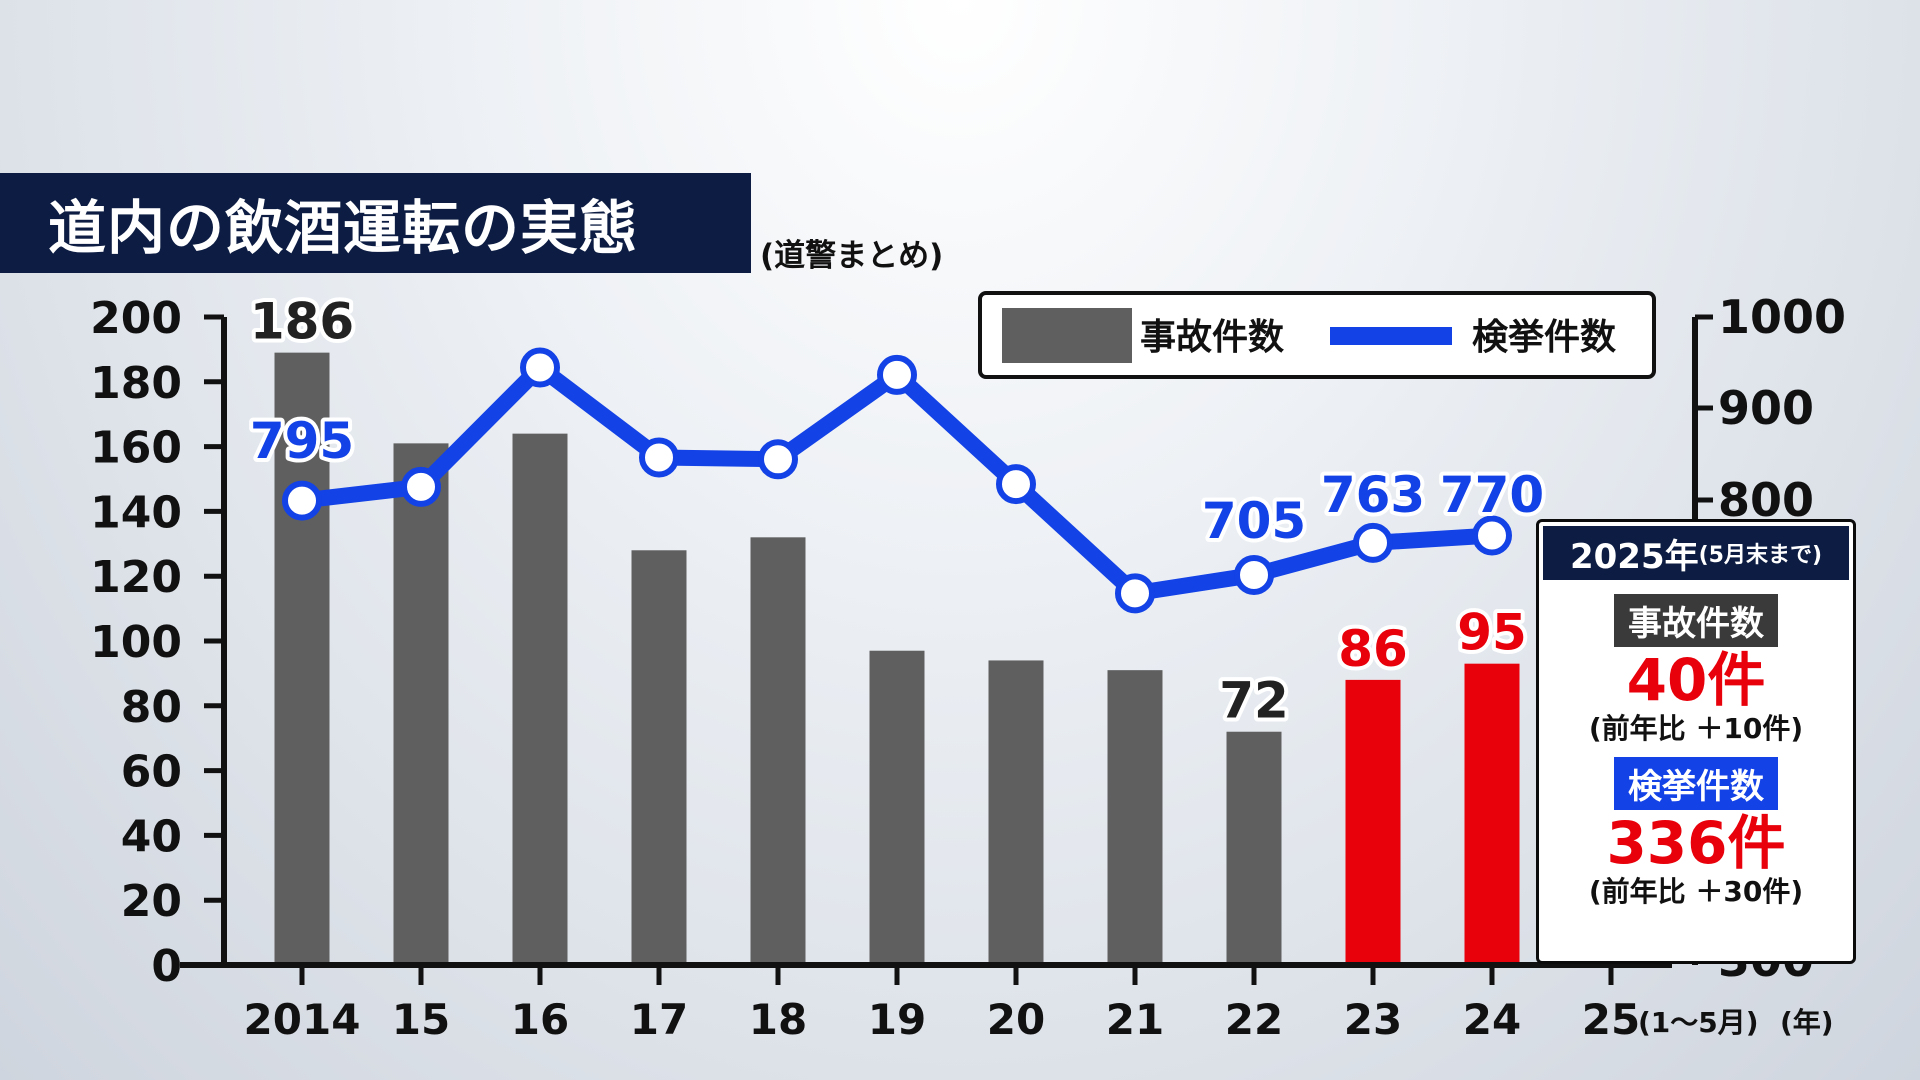 This screenshot has height=1080, width=1920. What do you see at coordinates (1254, 701) in the screenshot?
I see `bar-label-22: 72` at bounding box center [1254, 701].